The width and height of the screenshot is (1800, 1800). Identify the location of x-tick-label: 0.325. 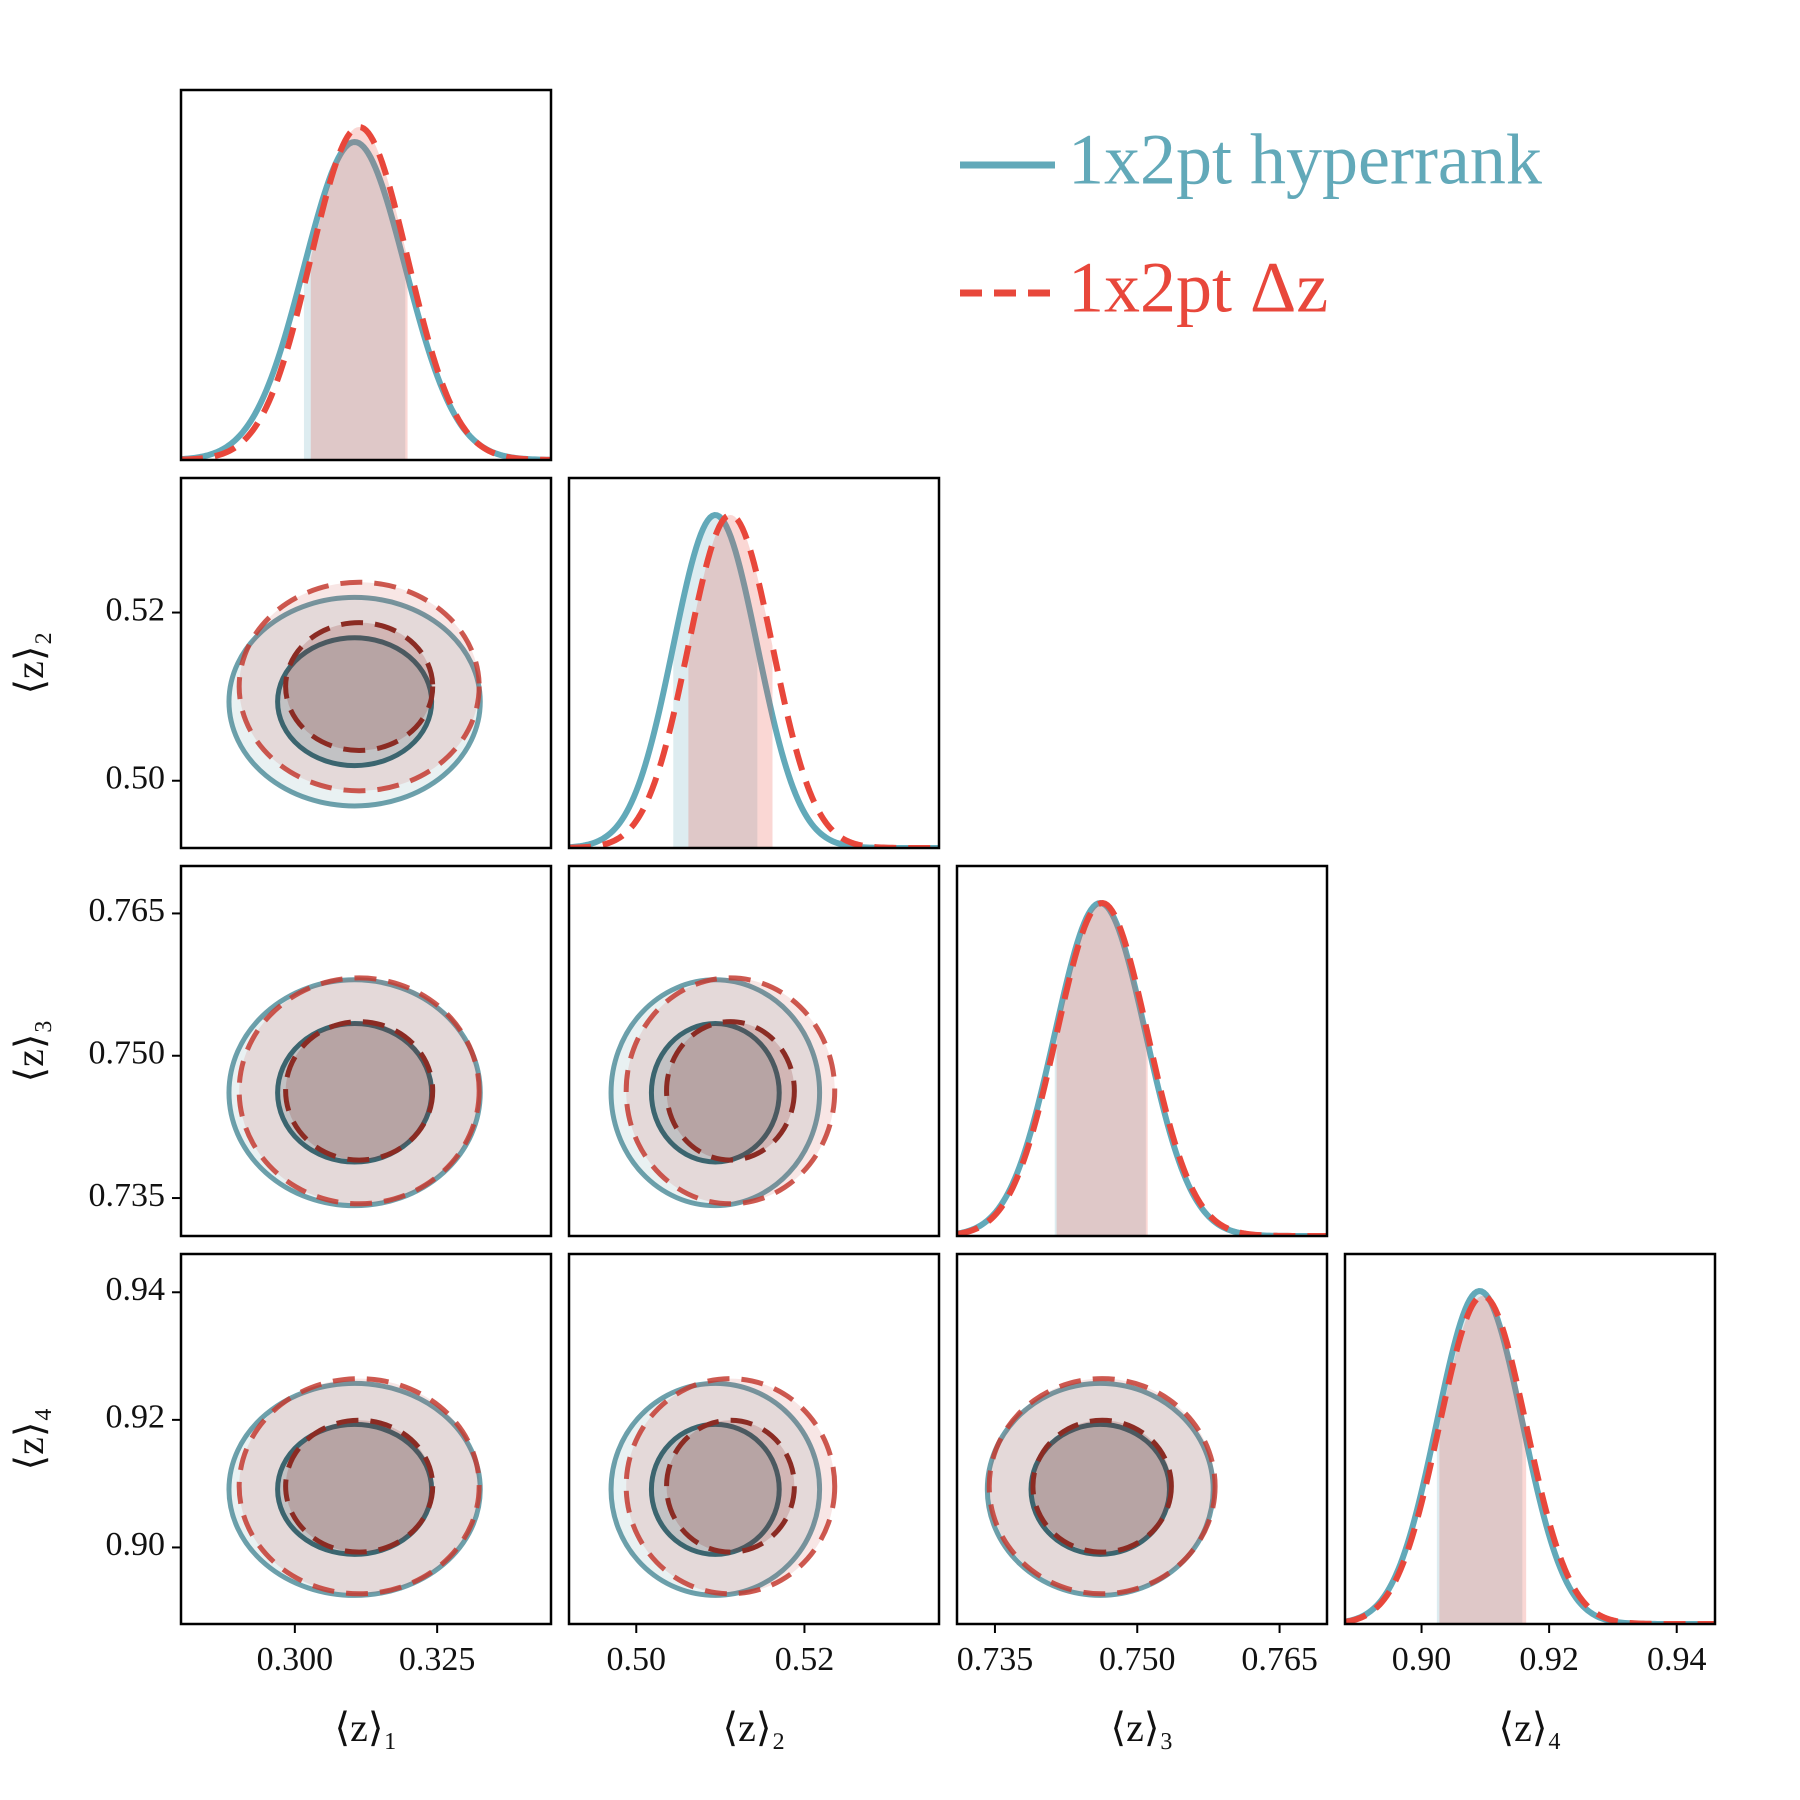
(437, 1659).